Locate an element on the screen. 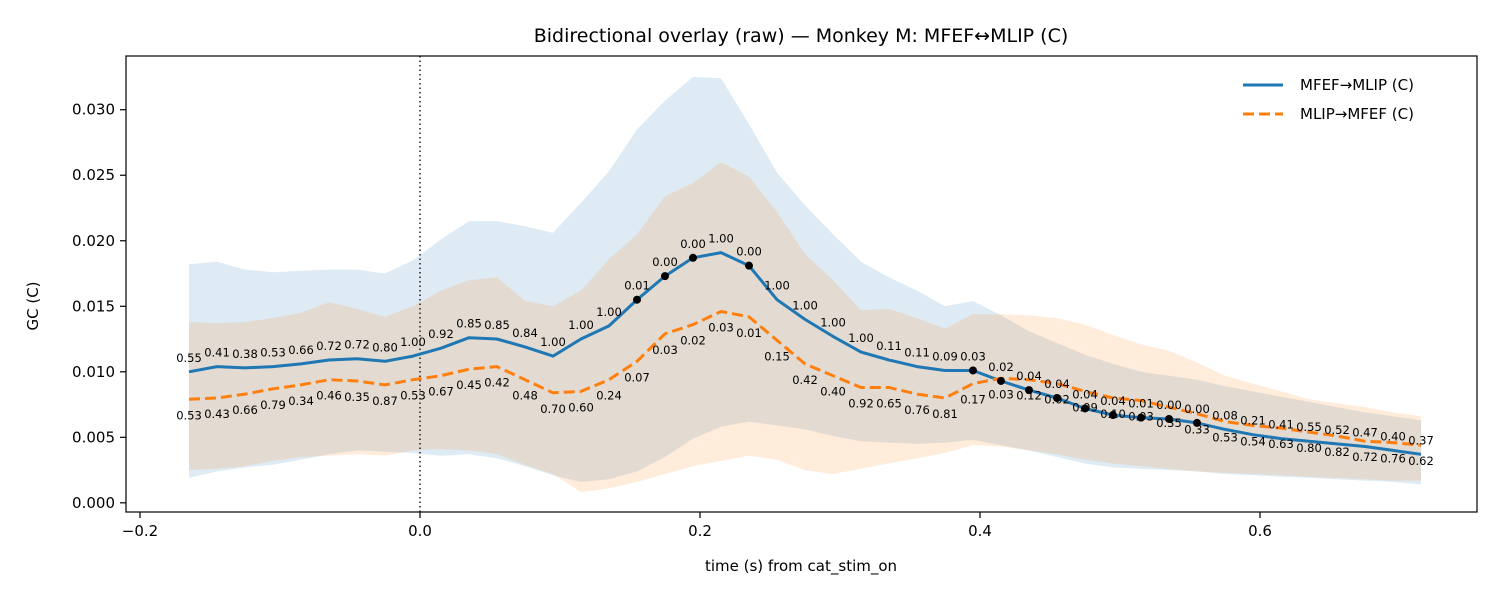  y-tick-label: 0.025 is located at coordinates (93, 175).